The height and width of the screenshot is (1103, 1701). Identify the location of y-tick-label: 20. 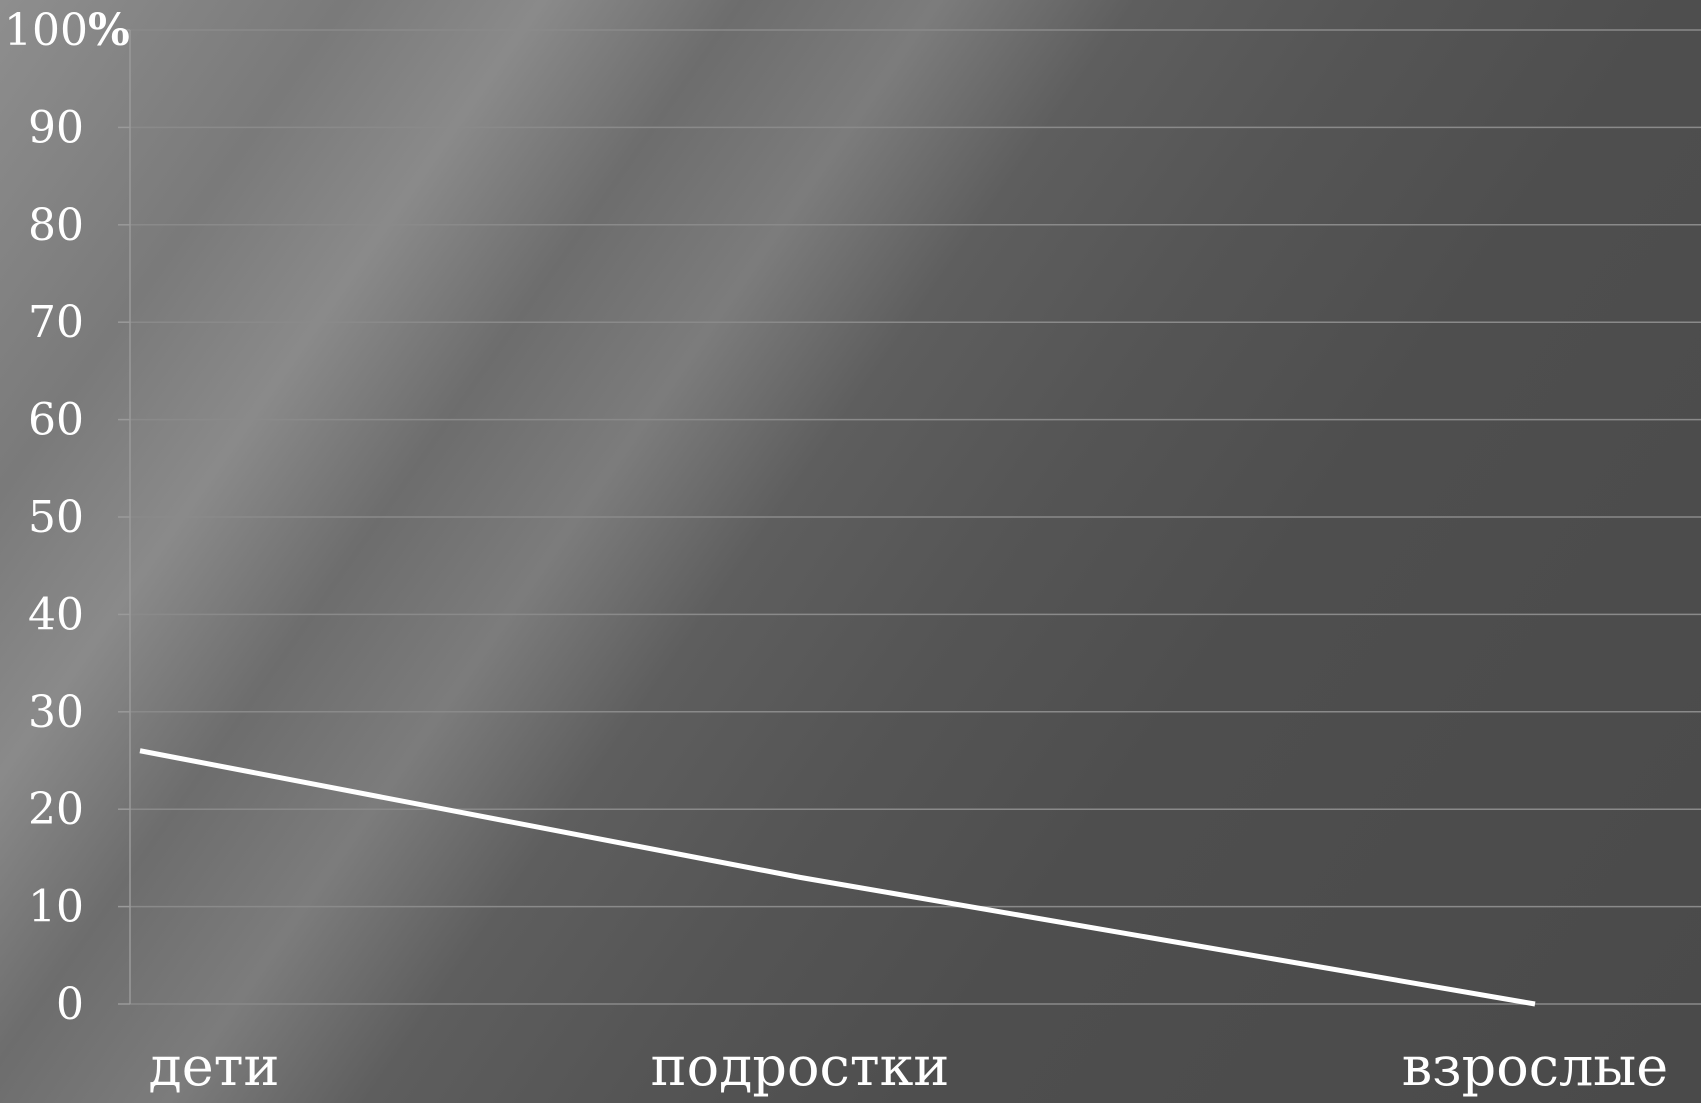
(56, 809).